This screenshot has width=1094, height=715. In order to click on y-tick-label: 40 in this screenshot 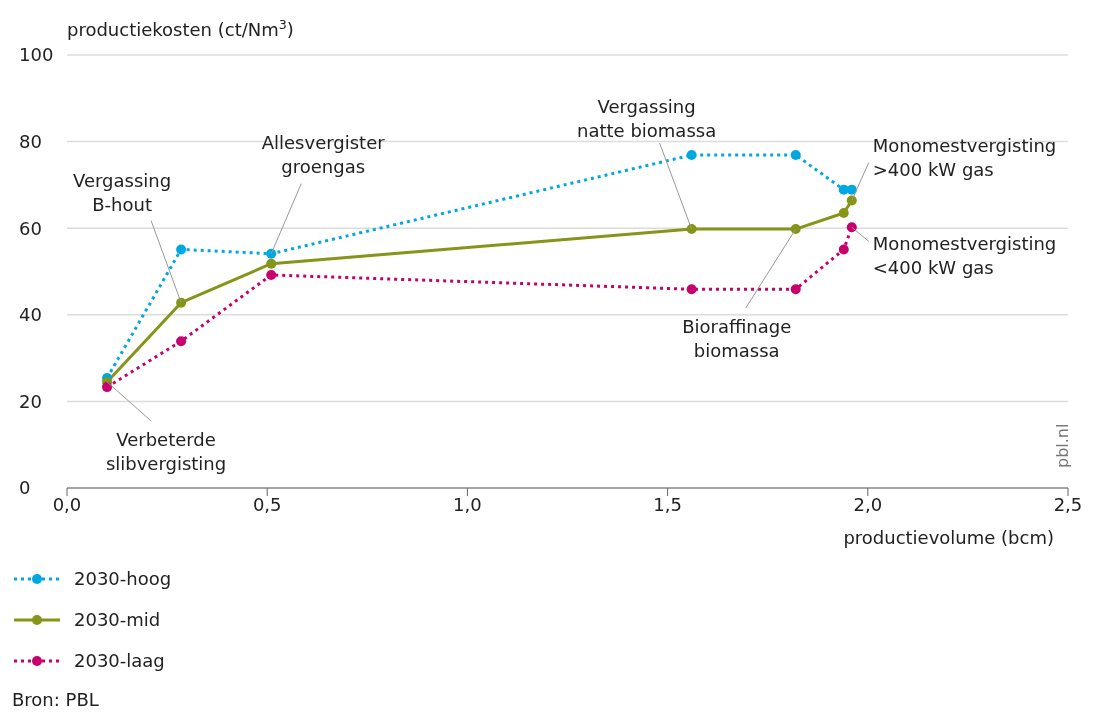, I will do `click(30, 315)`.